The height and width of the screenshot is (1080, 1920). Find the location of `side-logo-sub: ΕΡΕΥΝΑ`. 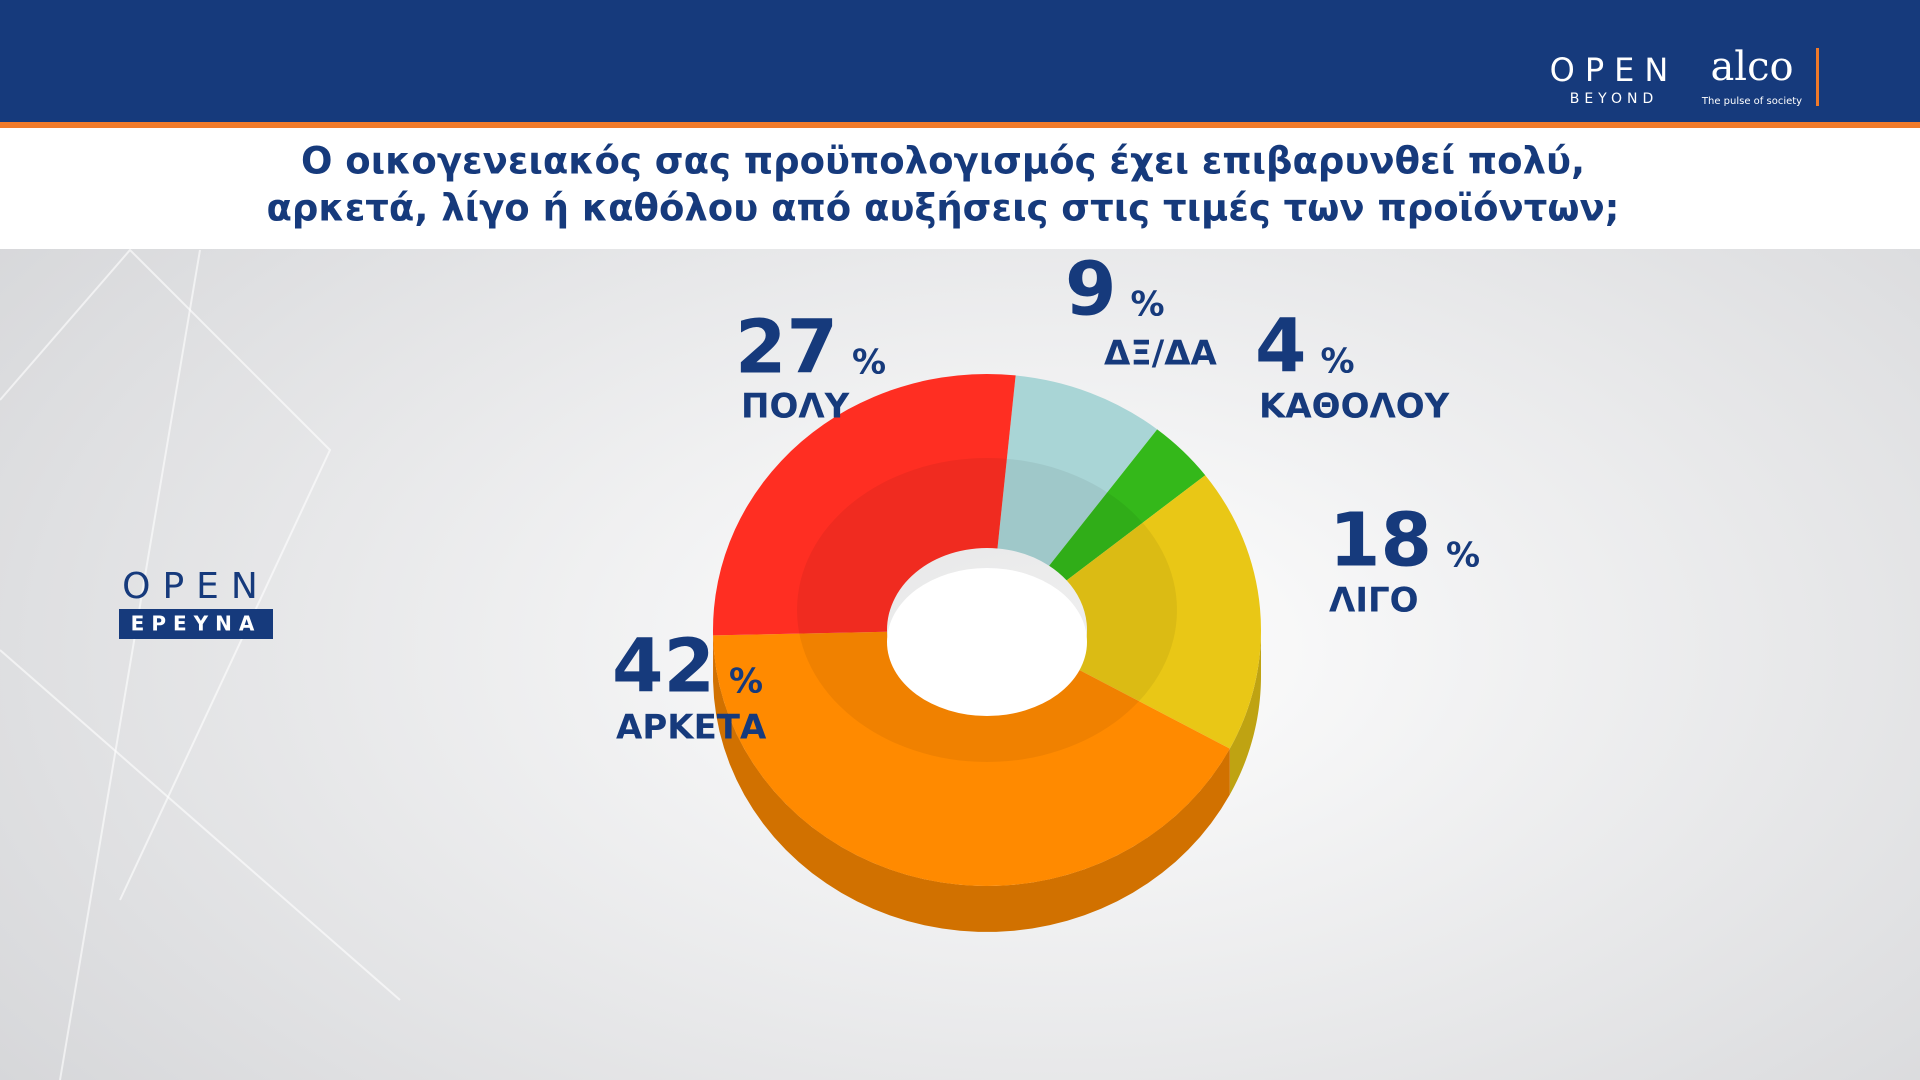

side-logo-sub: ΕΡΕΥΝΑ is located at coordinates (196, 624).